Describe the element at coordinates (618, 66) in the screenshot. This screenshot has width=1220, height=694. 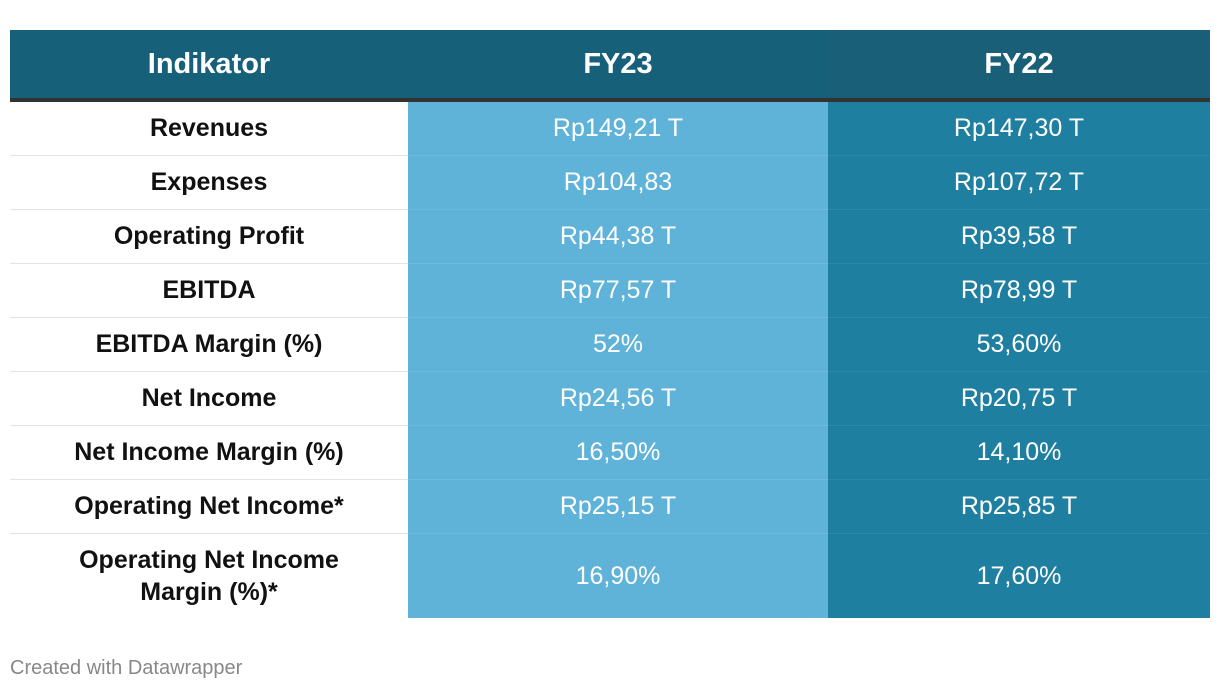
I see `column-header-fy23: FY23` at that location.